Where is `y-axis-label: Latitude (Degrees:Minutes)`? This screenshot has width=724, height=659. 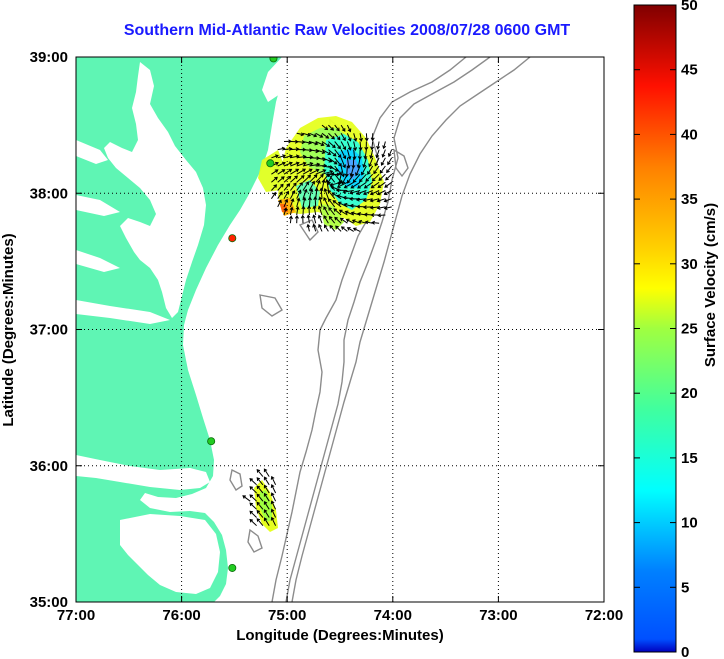 y-axis-label: Latitude (Degrees:Minutes) is located at coordinates (8, 329).